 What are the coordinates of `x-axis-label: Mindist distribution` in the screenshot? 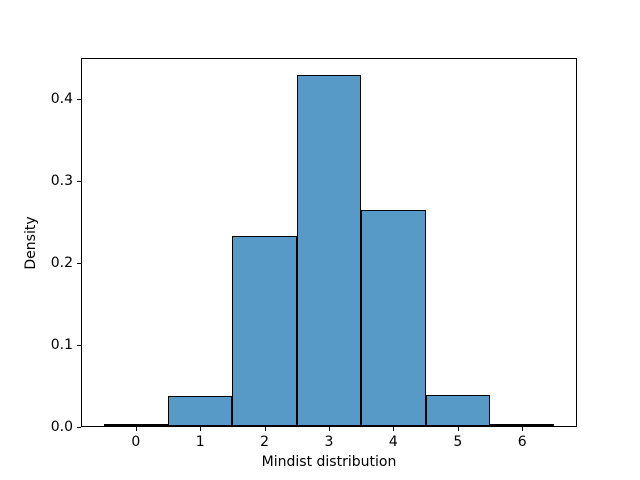 It's located at (329, 462).